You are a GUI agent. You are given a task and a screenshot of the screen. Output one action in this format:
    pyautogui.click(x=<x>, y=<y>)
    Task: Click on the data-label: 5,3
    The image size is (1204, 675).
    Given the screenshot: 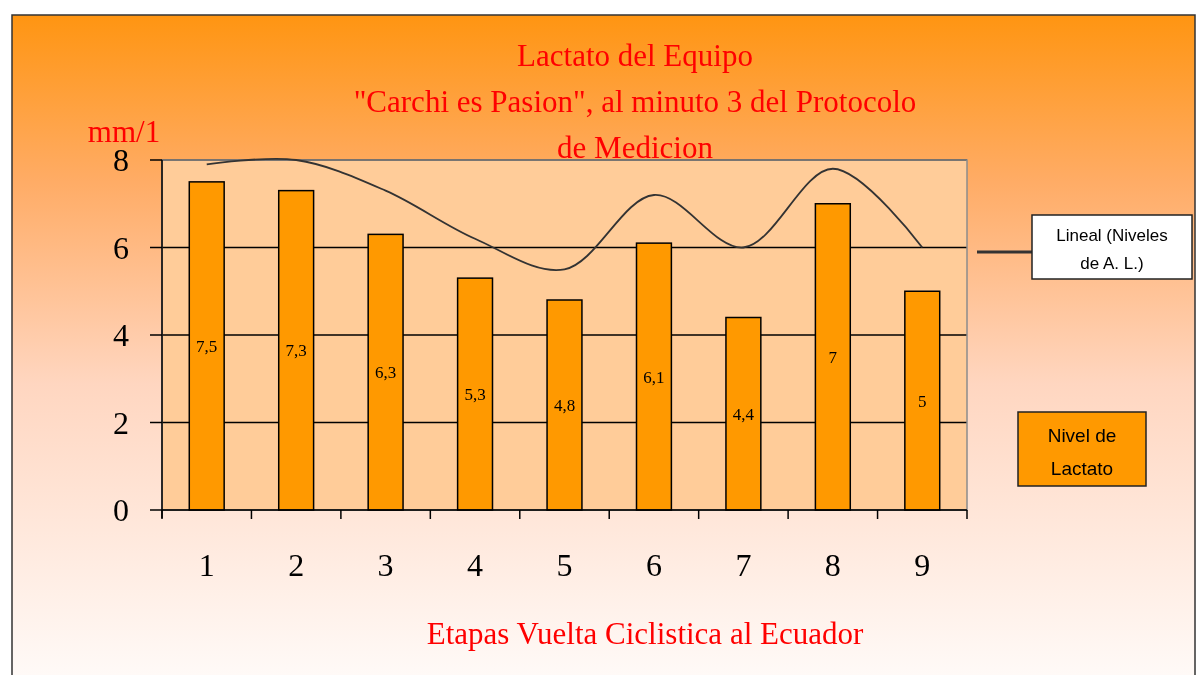 What is the action you would take?
    pyautogui.click(x=475, y=395)
    